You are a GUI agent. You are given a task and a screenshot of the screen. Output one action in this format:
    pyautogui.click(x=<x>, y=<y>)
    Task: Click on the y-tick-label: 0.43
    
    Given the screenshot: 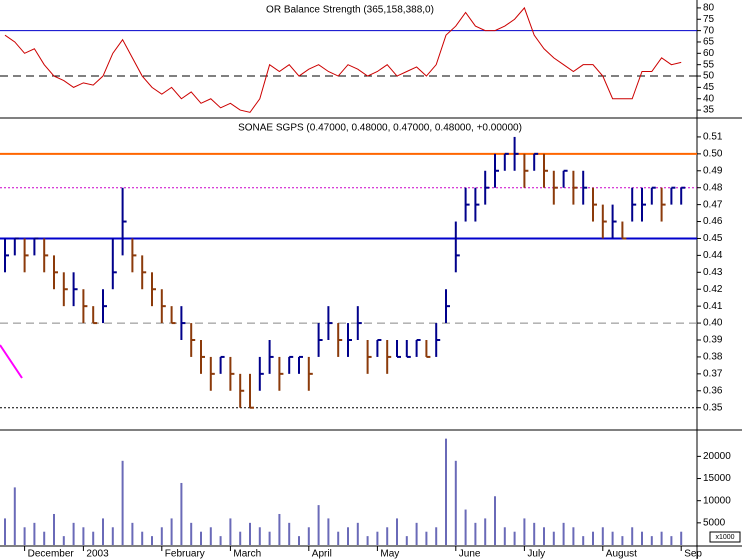 What is the action you would take?
    pyautogui.click(x=713, y=272)
    